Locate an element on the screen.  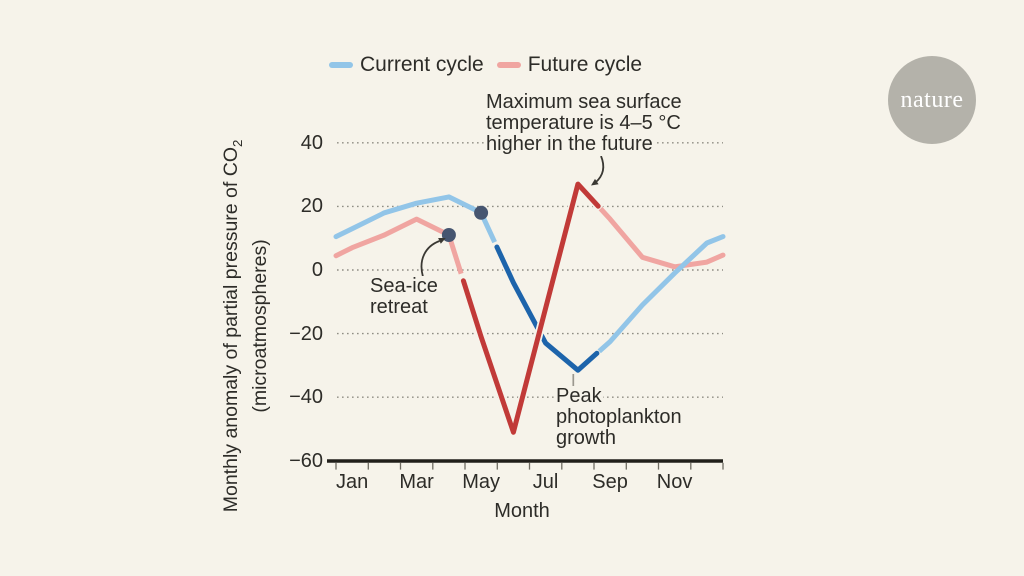
y-tick-label-40: 40 is located at coordinates (311, 142).